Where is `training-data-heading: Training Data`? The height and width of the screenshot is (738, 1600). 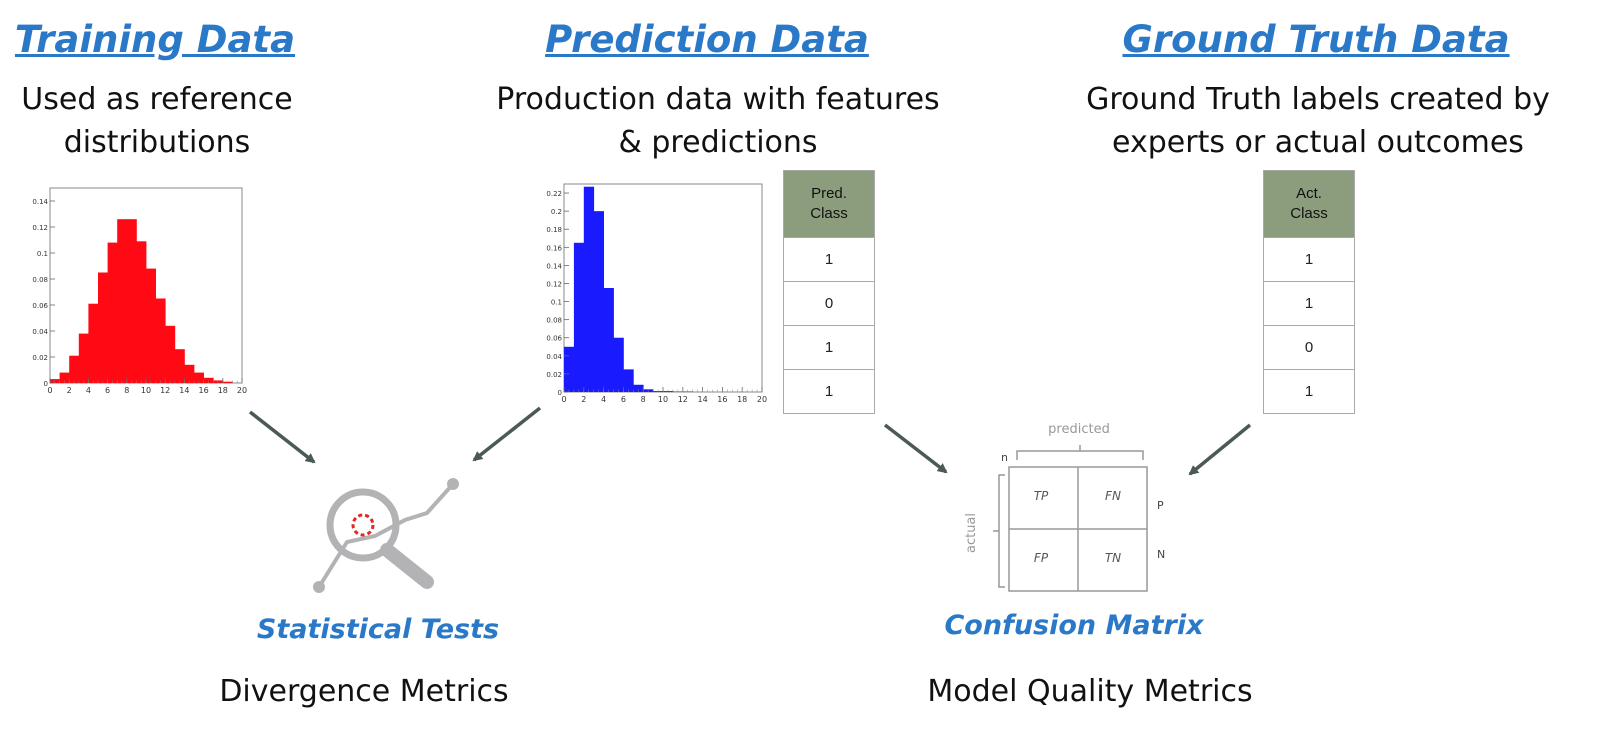
training-data-heading: Training Data is located at coordinates (155, 39).